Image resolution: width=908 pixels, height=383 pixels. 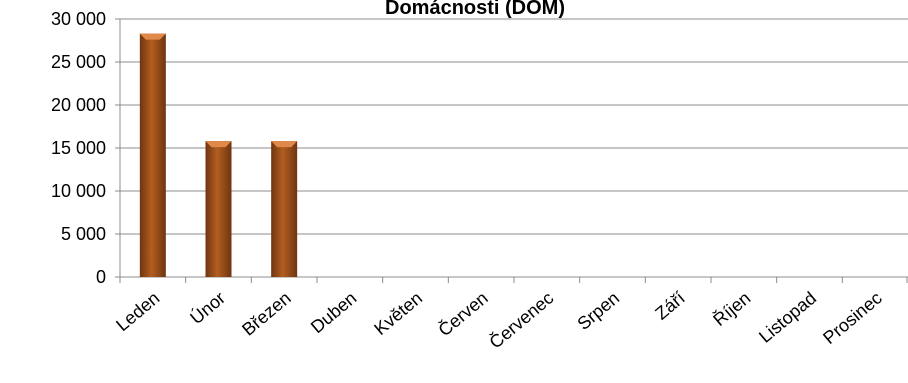 What do you see at coordinates (266, 314) in the screenshot?
I see `x-tick-label: Březen` at bounding box center [266, 314].